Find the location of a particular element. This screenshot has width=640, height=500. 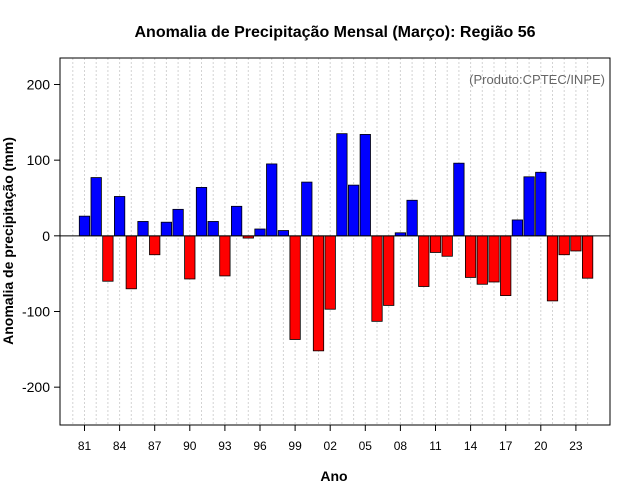

bar-2017 is located at coordinates (506, 266).